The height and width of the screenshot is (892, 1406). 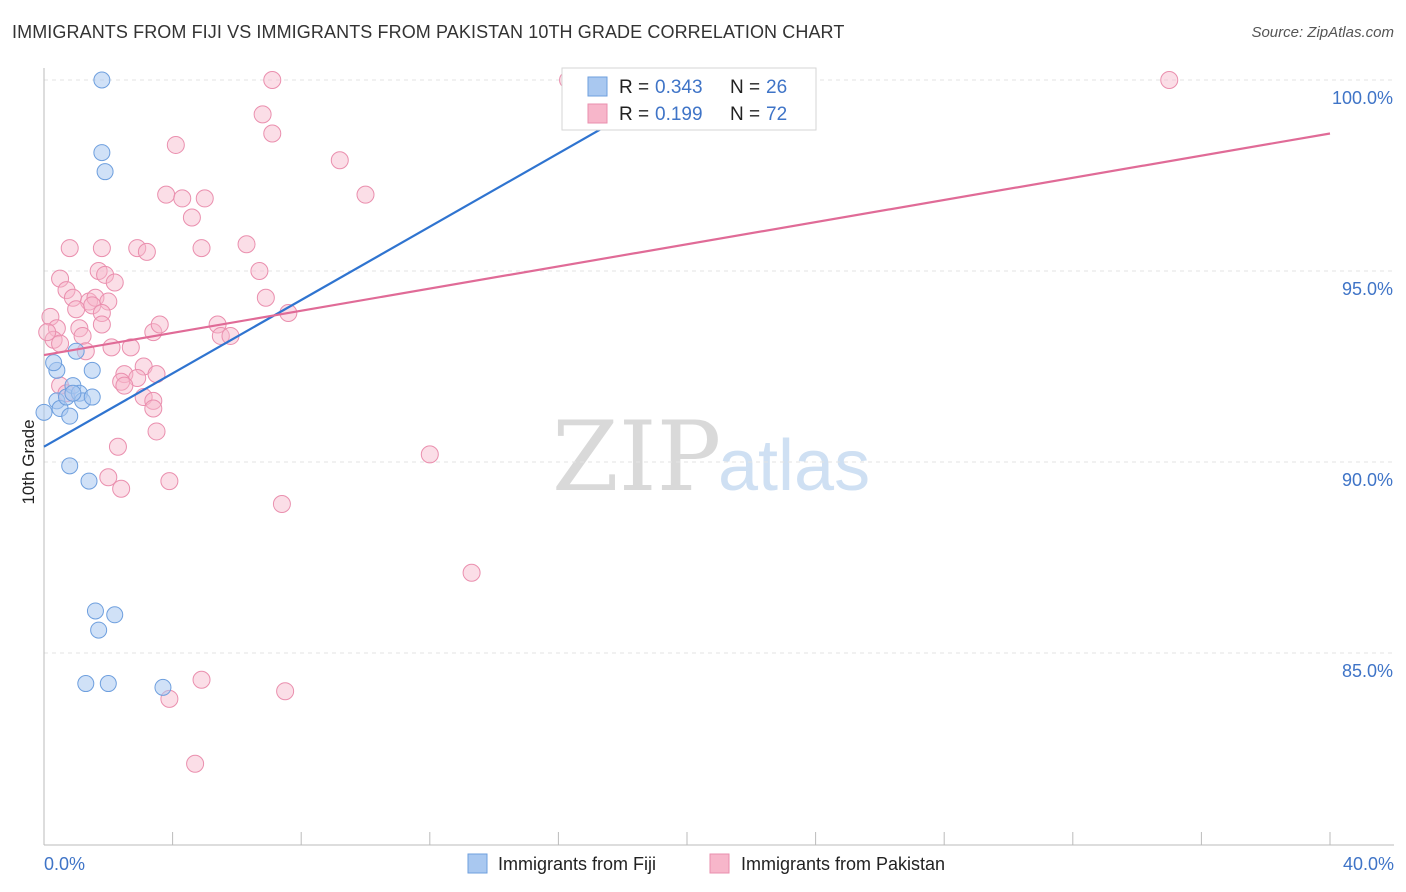 I want to click on pakistan-r-value: 0.199, so click(x=679, y=114).